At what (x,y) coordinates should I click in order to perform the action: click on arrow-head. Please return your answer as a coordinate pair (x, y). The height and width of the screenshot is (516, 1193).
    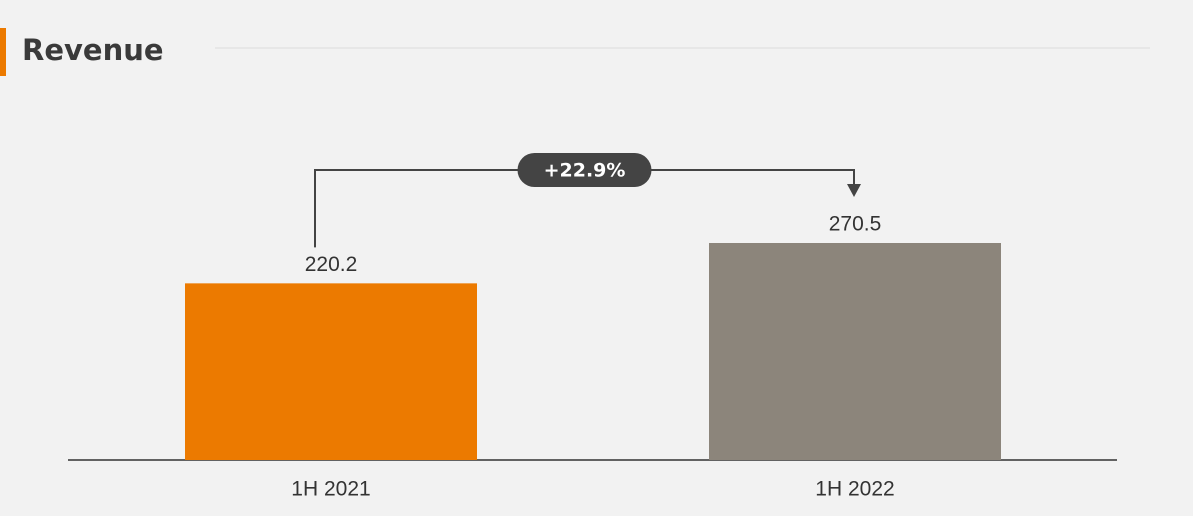
    Looking at the image, I should click on (854, 190).